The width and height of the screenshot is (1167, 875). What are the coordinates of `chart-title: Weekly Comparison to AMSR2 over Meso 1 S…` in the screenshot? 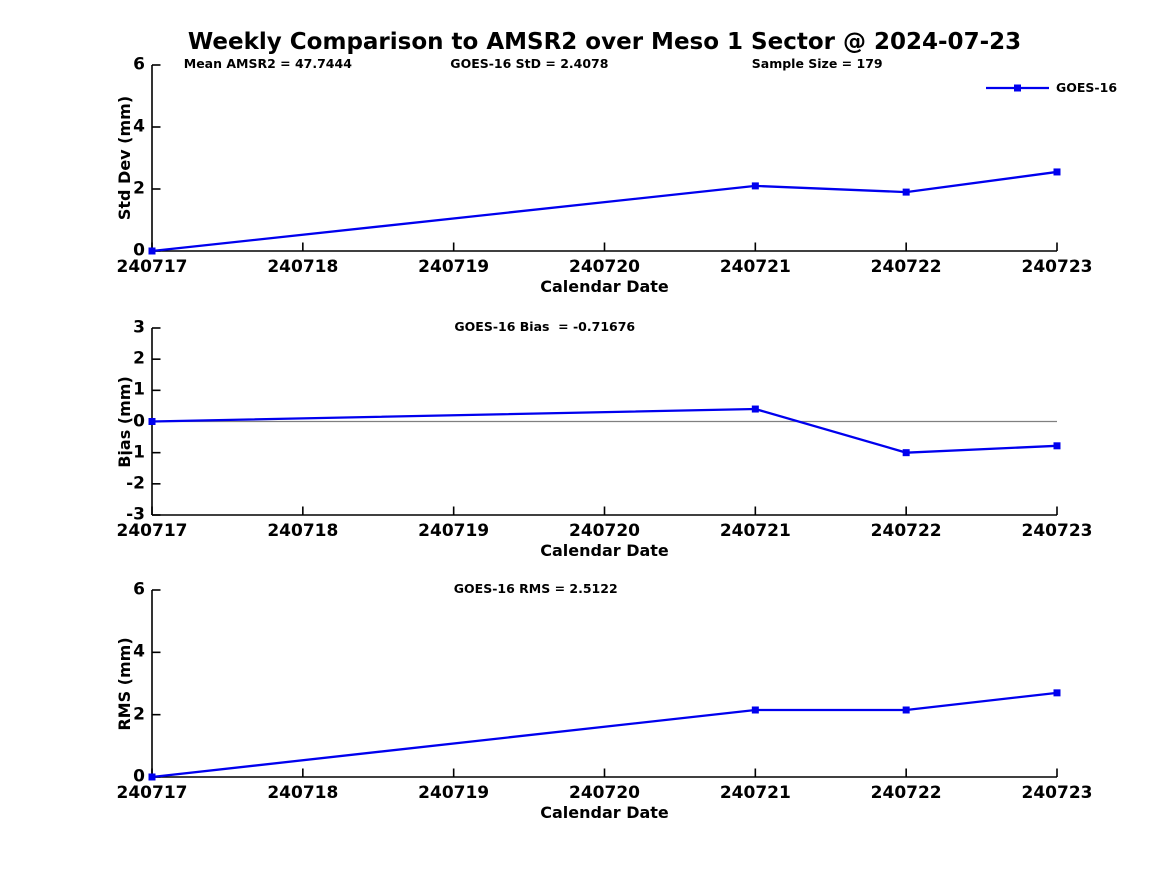 It's located at (604, 42).